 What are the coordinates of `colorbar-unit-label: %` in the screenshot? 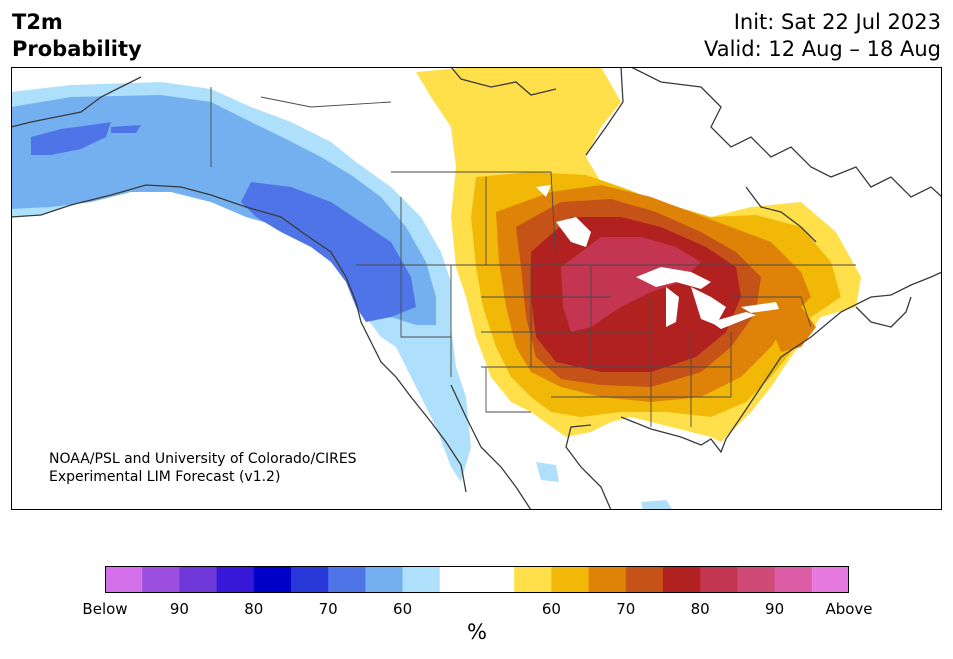 It's located at (477, 632).